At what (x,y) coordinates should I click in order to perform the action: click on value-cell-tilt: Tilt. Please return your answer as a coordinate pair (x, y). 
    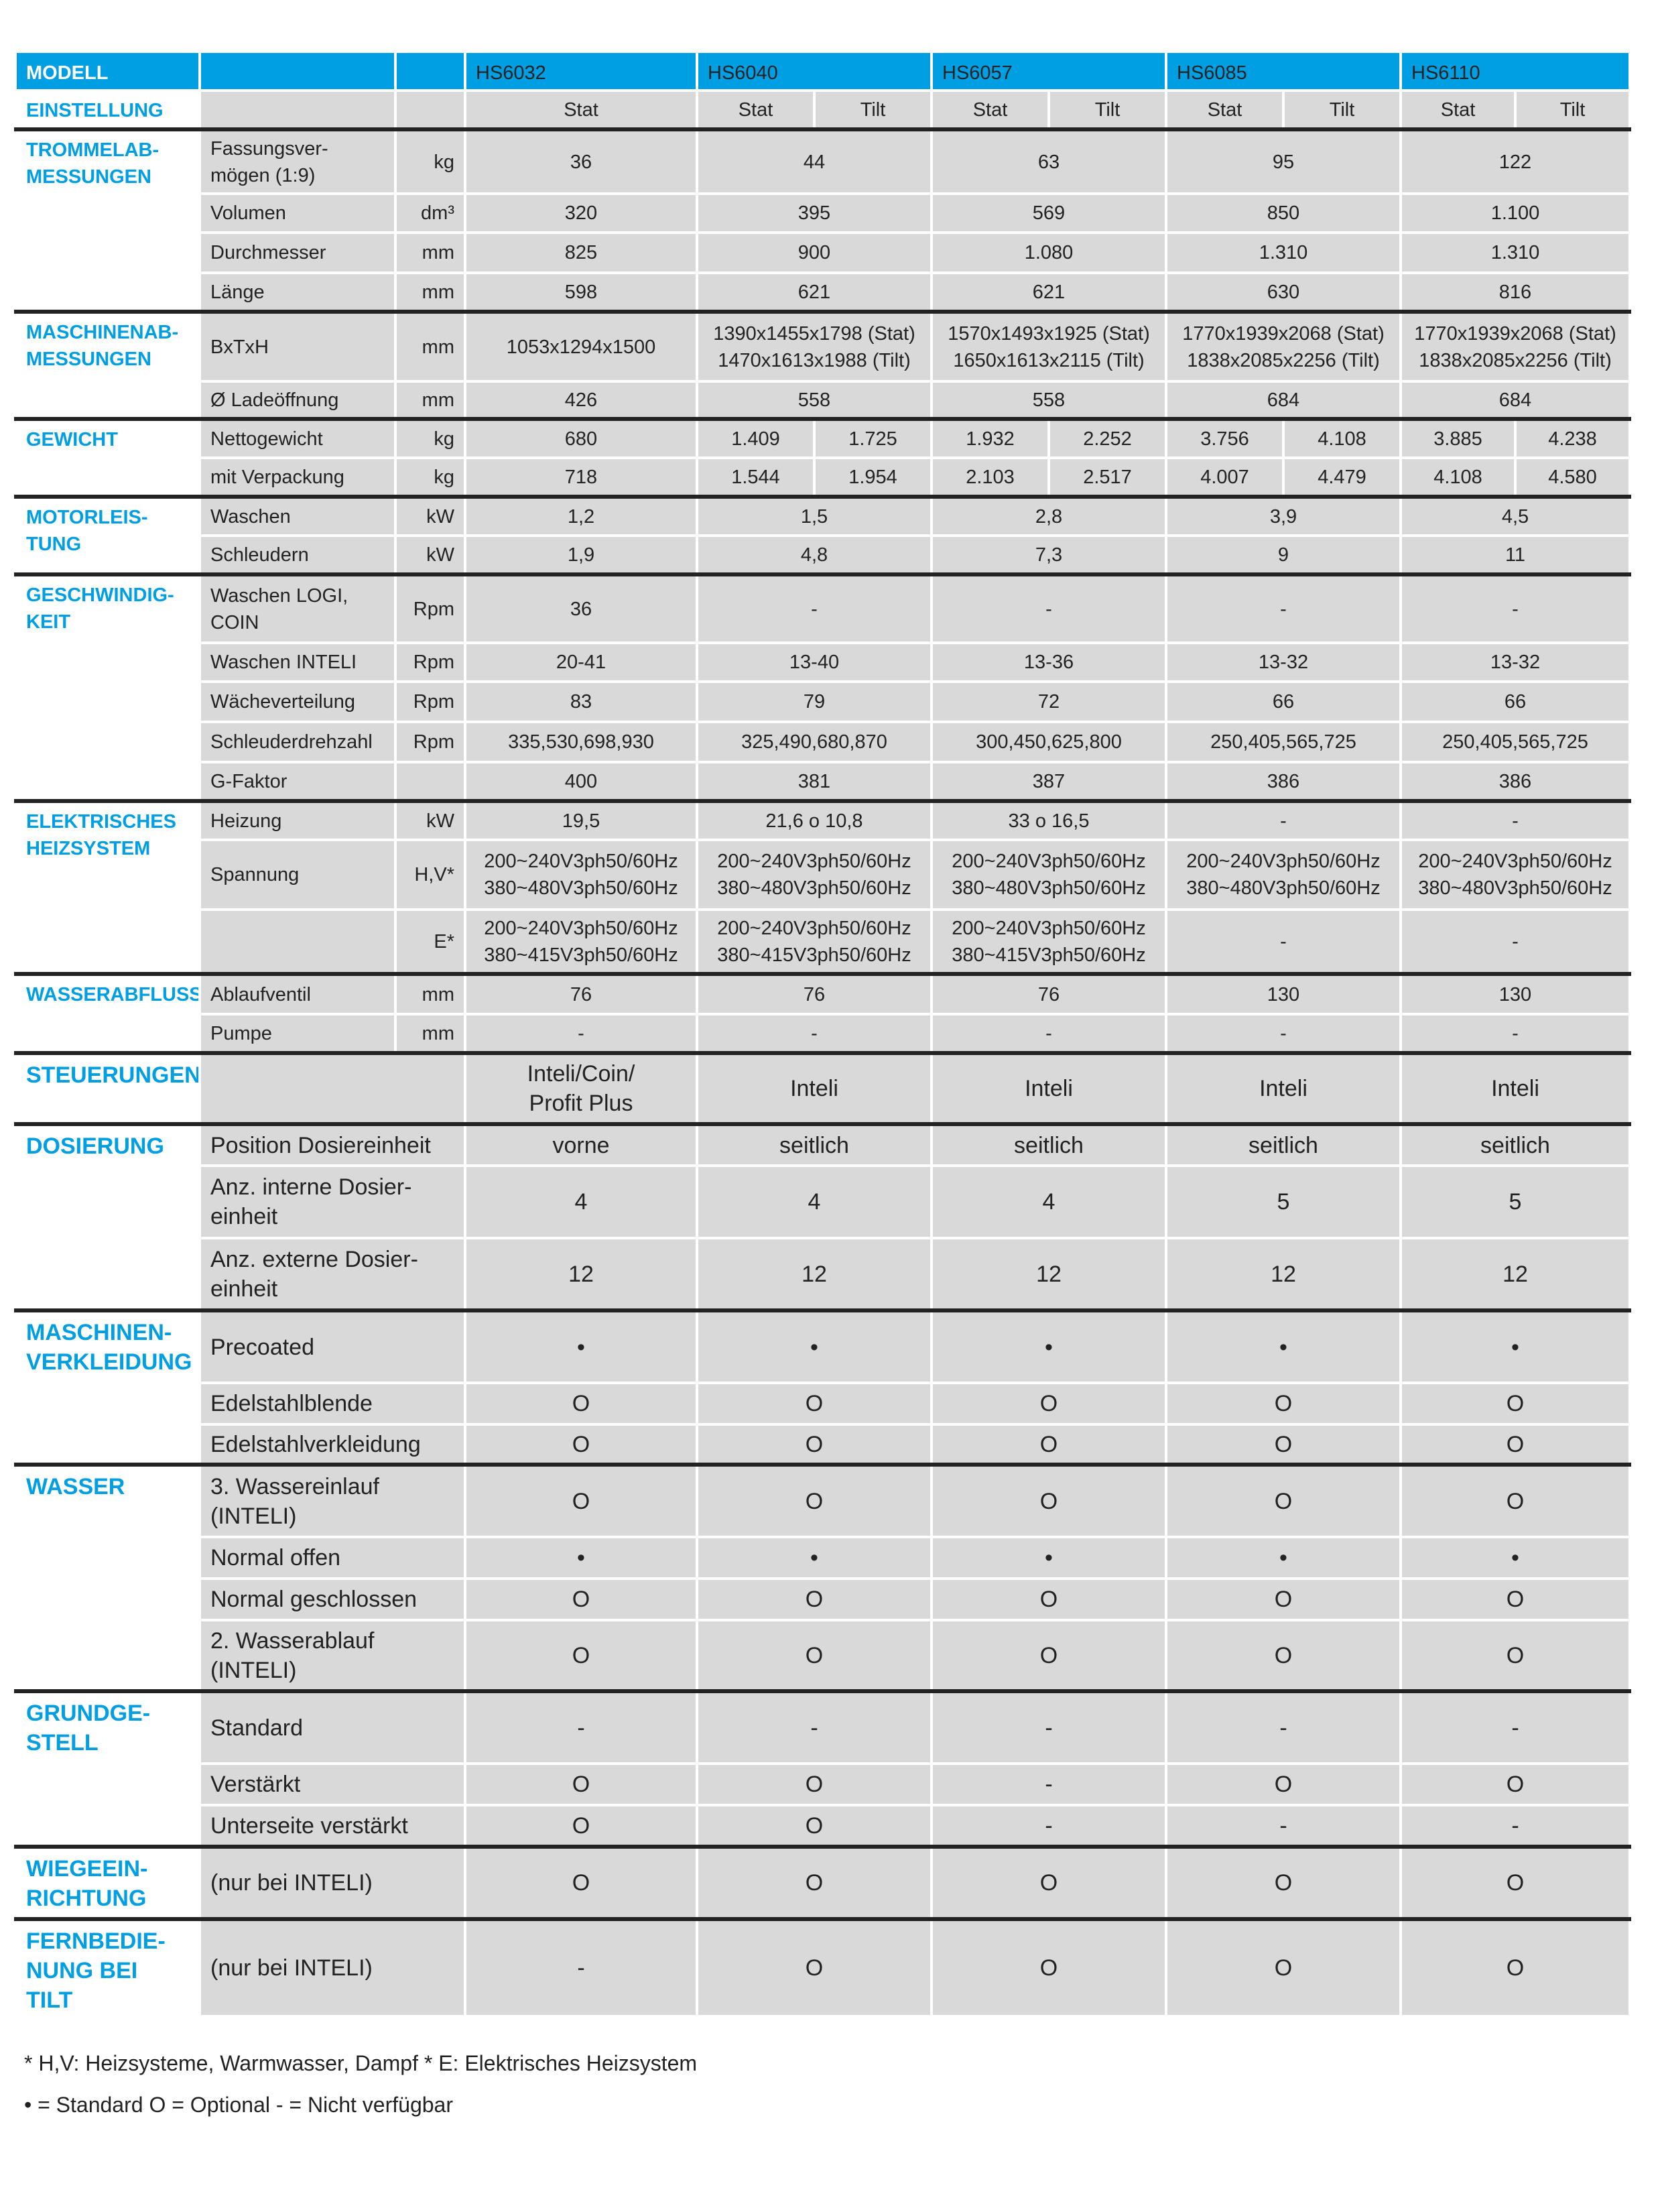
    Looking at the image, I should click on (1342, 110).